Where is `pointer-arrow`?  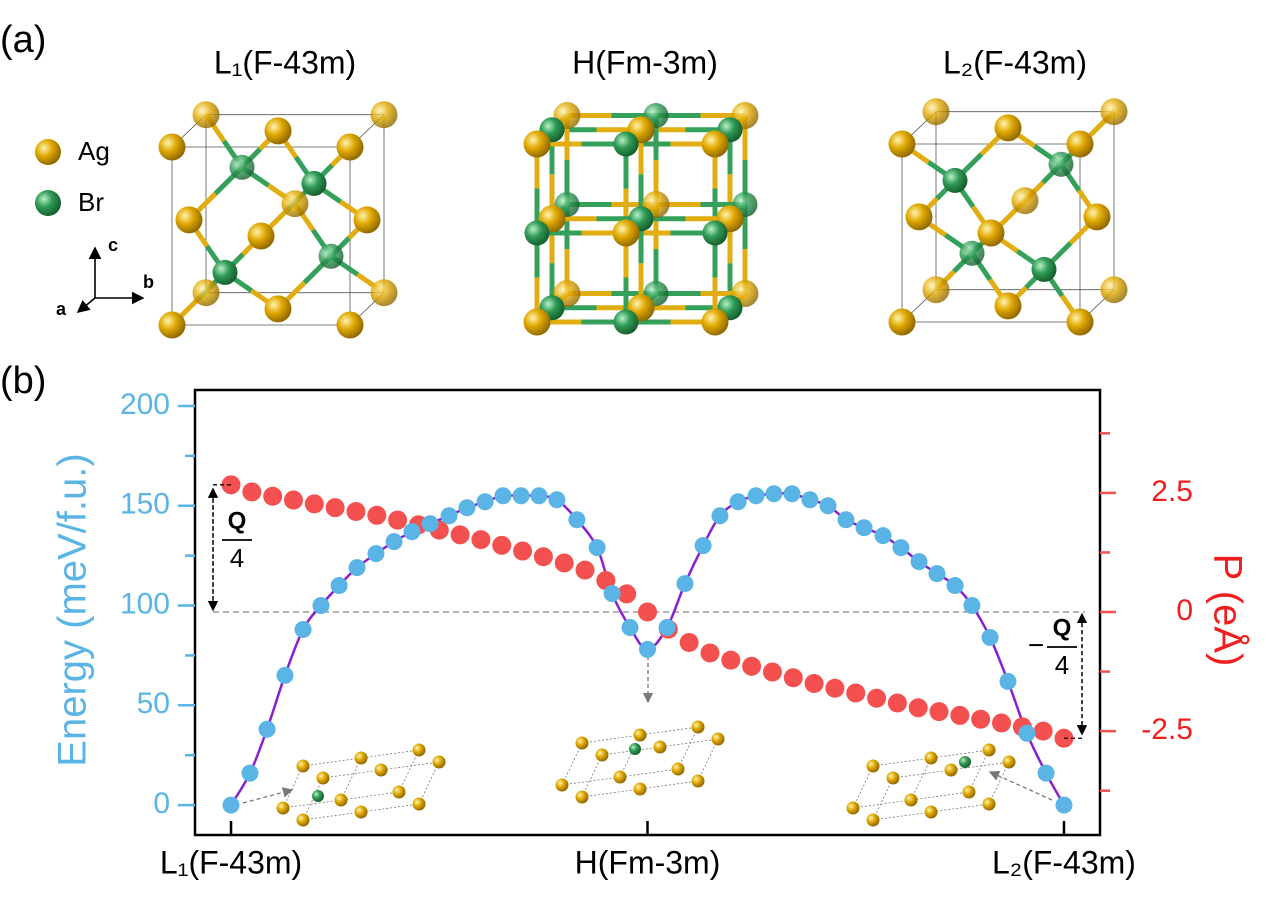
pointer-arrow is located at coordinates (1020, 786).